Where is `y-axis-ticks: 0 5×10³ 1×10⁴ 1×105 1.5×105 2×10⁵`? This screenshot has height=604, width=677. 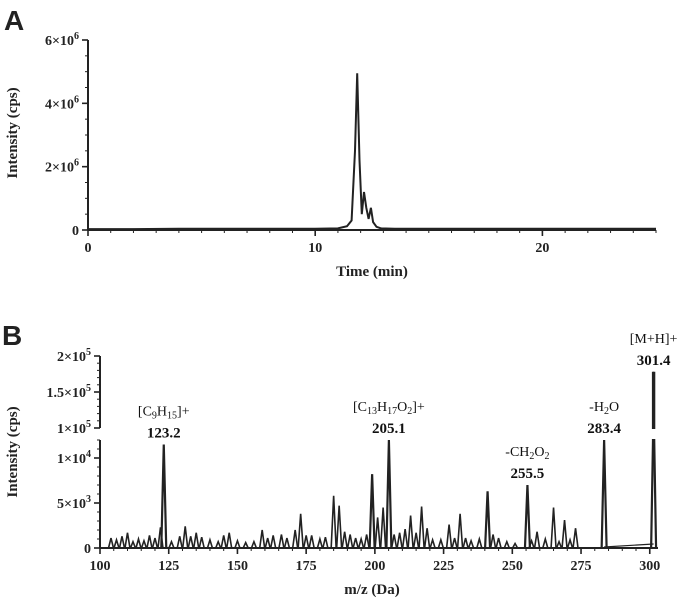 y-axis-ticks: 0 5×10³ 1×10⁴ 1×105 1.5×105 2×10⁵ is located at coordinates (73, 452).